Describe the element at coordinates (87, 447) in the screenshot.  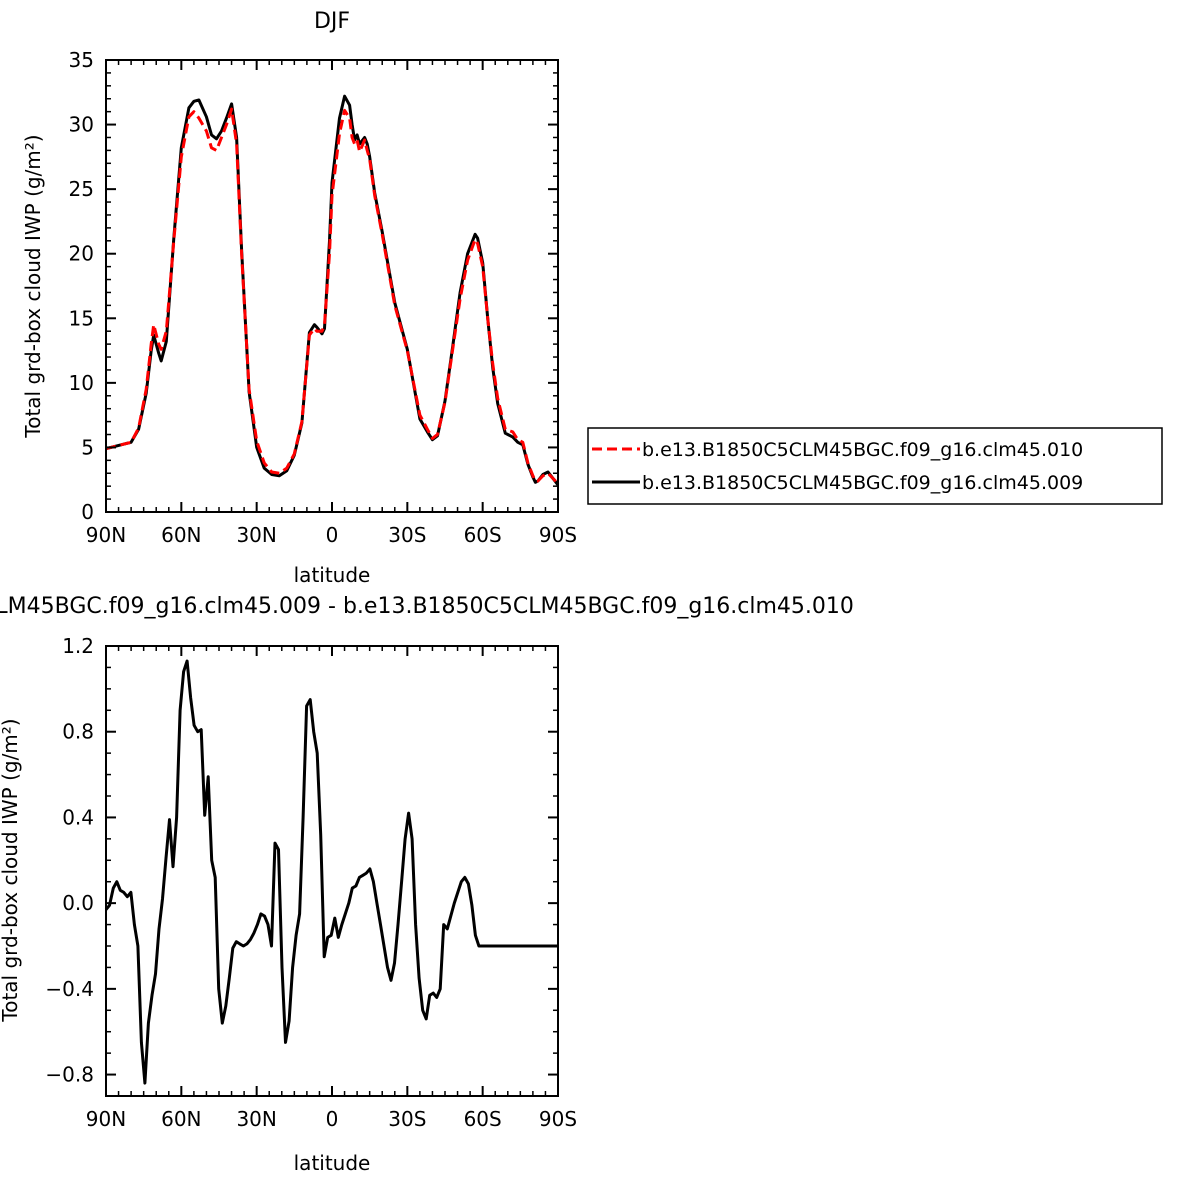
I see `y-tick-label: 5` at that location.